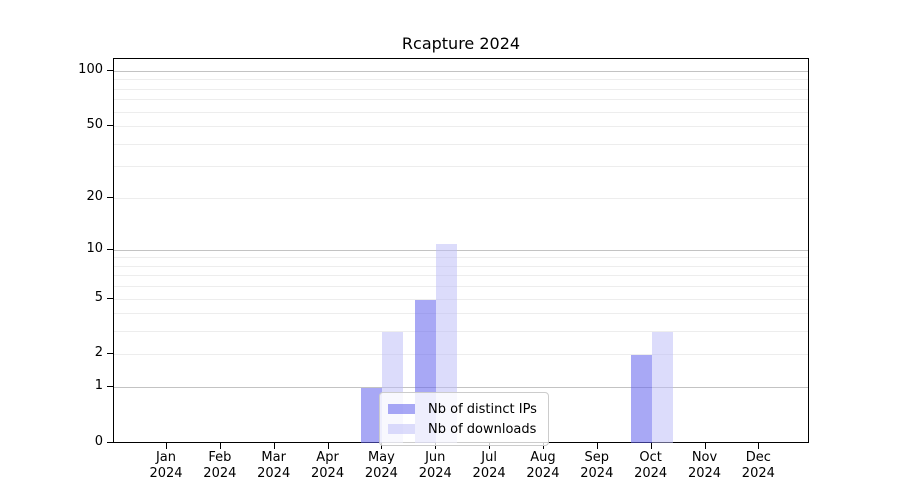 The height and width of the screenshot is (500, 900). What do you see at coordinates (758, 465) in the screenshot?
I see `x-axis-tick-label: Dec 2024` at bounding box center [758, 465].